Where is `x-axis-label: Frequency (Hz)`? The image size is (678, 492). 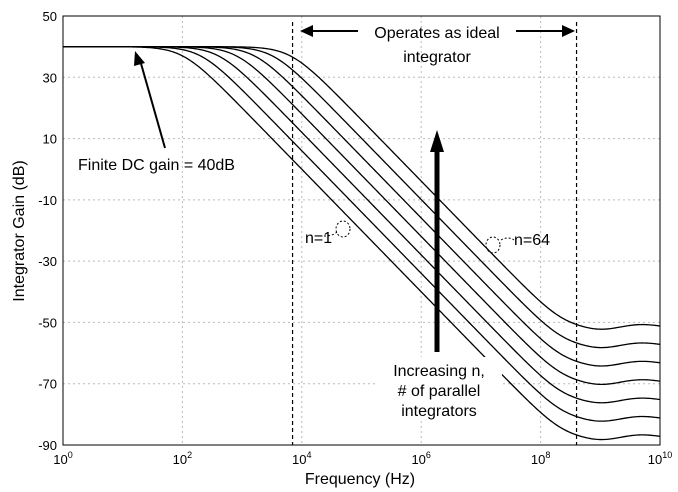
x-axis-label: Frequency (Hz) is located at coordinates (360, 479).